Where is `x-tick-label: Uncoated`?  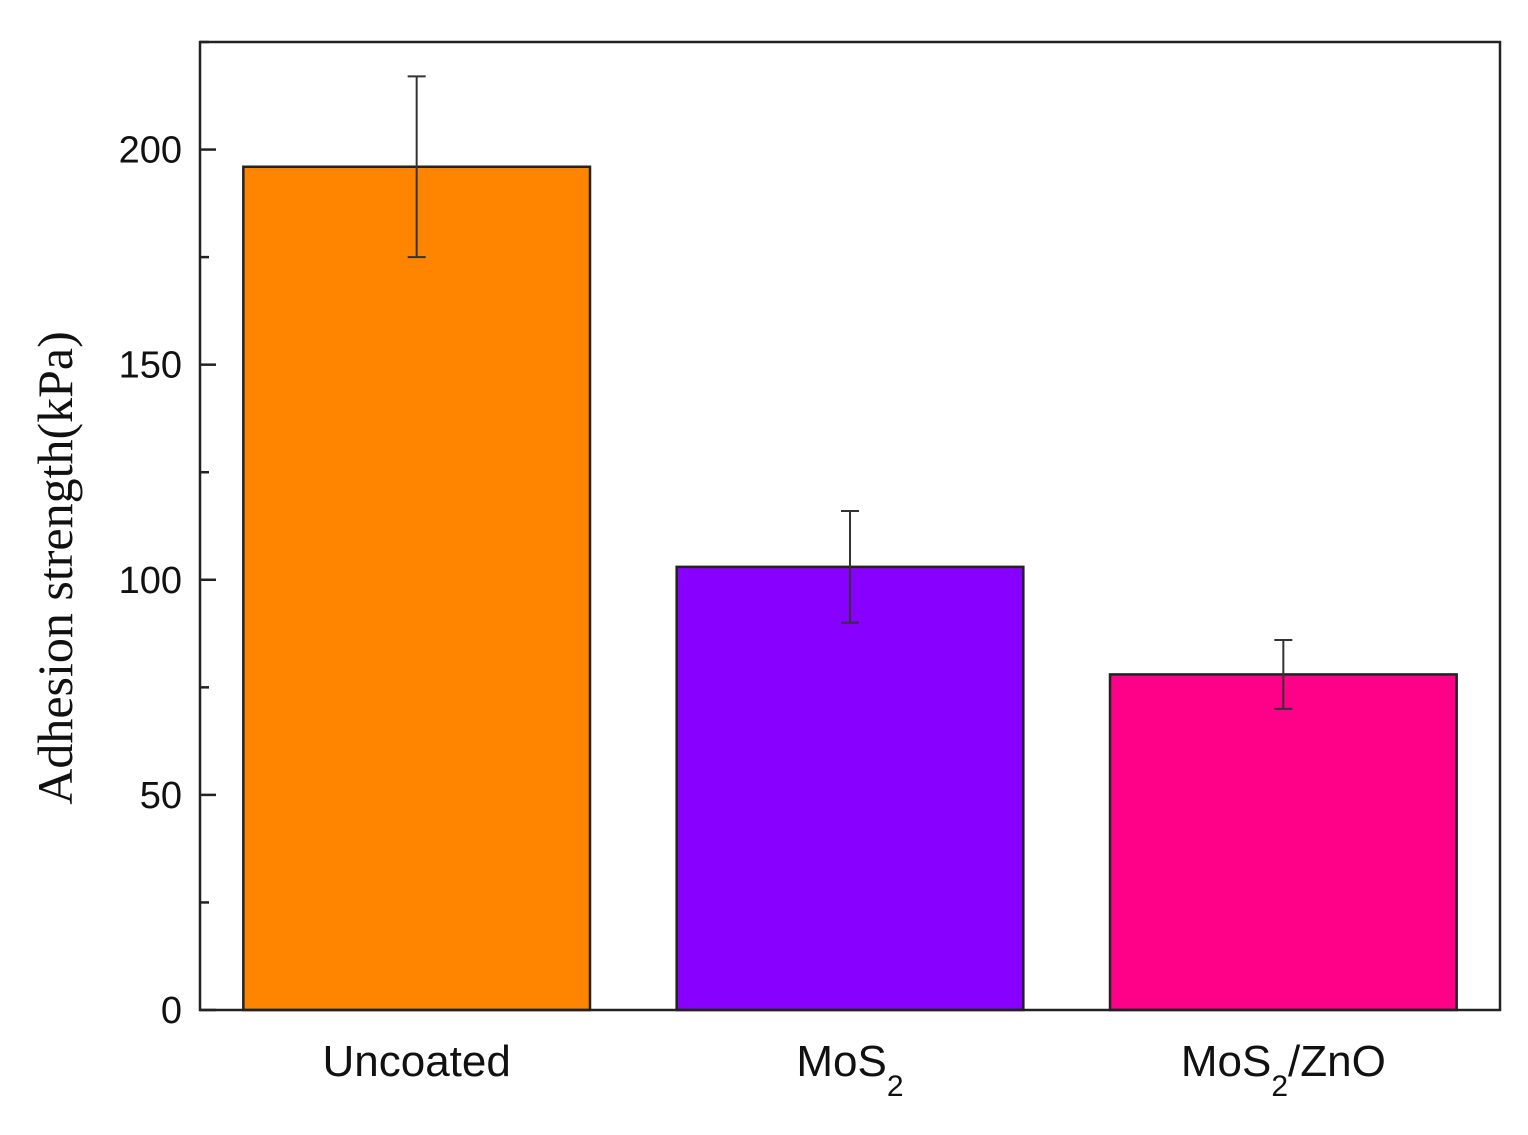 x-tick-label: Uncoated is located at coordinates (416, 1061).